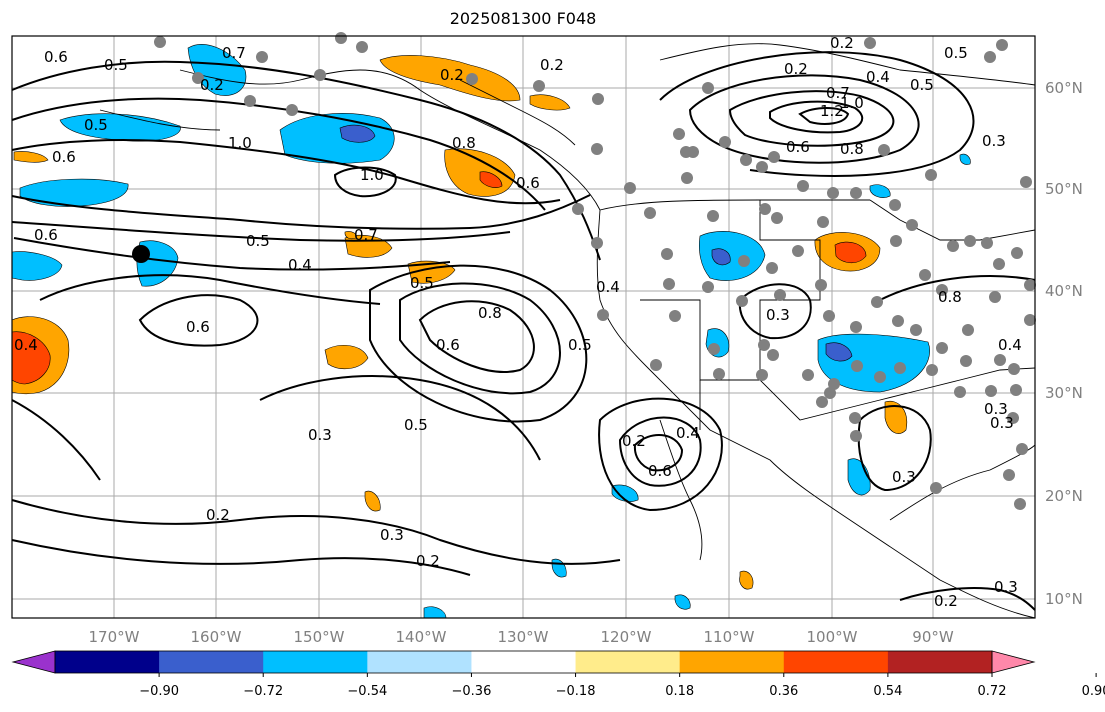 This screenshot has height=712, width=1105. Describe the element at coordinates (576, 691) in the screenshot. I see `colorbar-tick-label: −0.18` at that location.